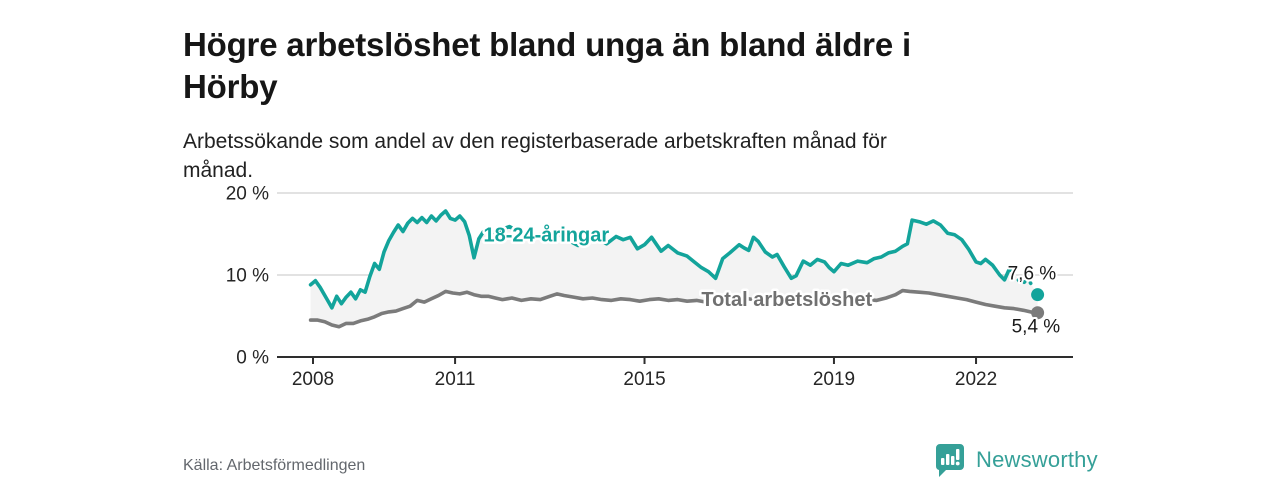 The image size is (1280, 480). Describe the element at coordinates (247, 194) in the screenshot. I see `y-tick-label-20: 20 %` at that location.